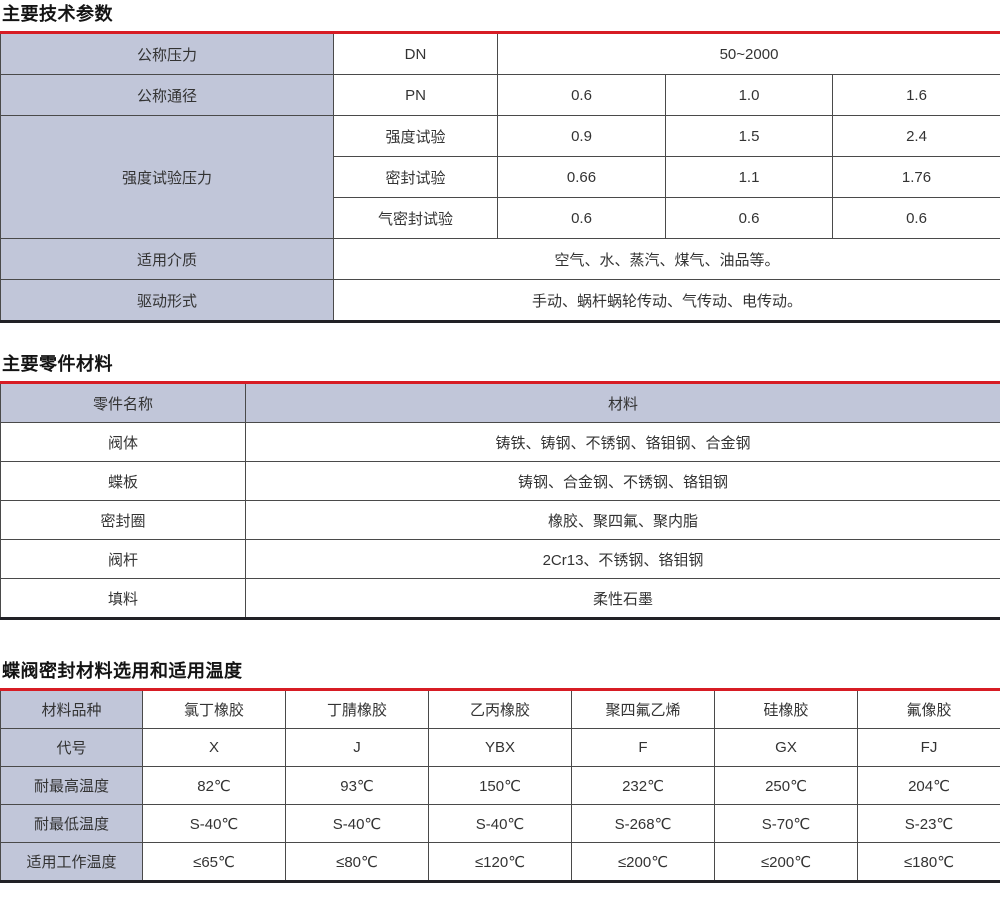 The width and height of the screenshot is (1000, 899). What do you see at coordinates (415, 177) in the screenshot?
I see `row-key-seal-test: 密封试验` at bounding box center [415, 177].